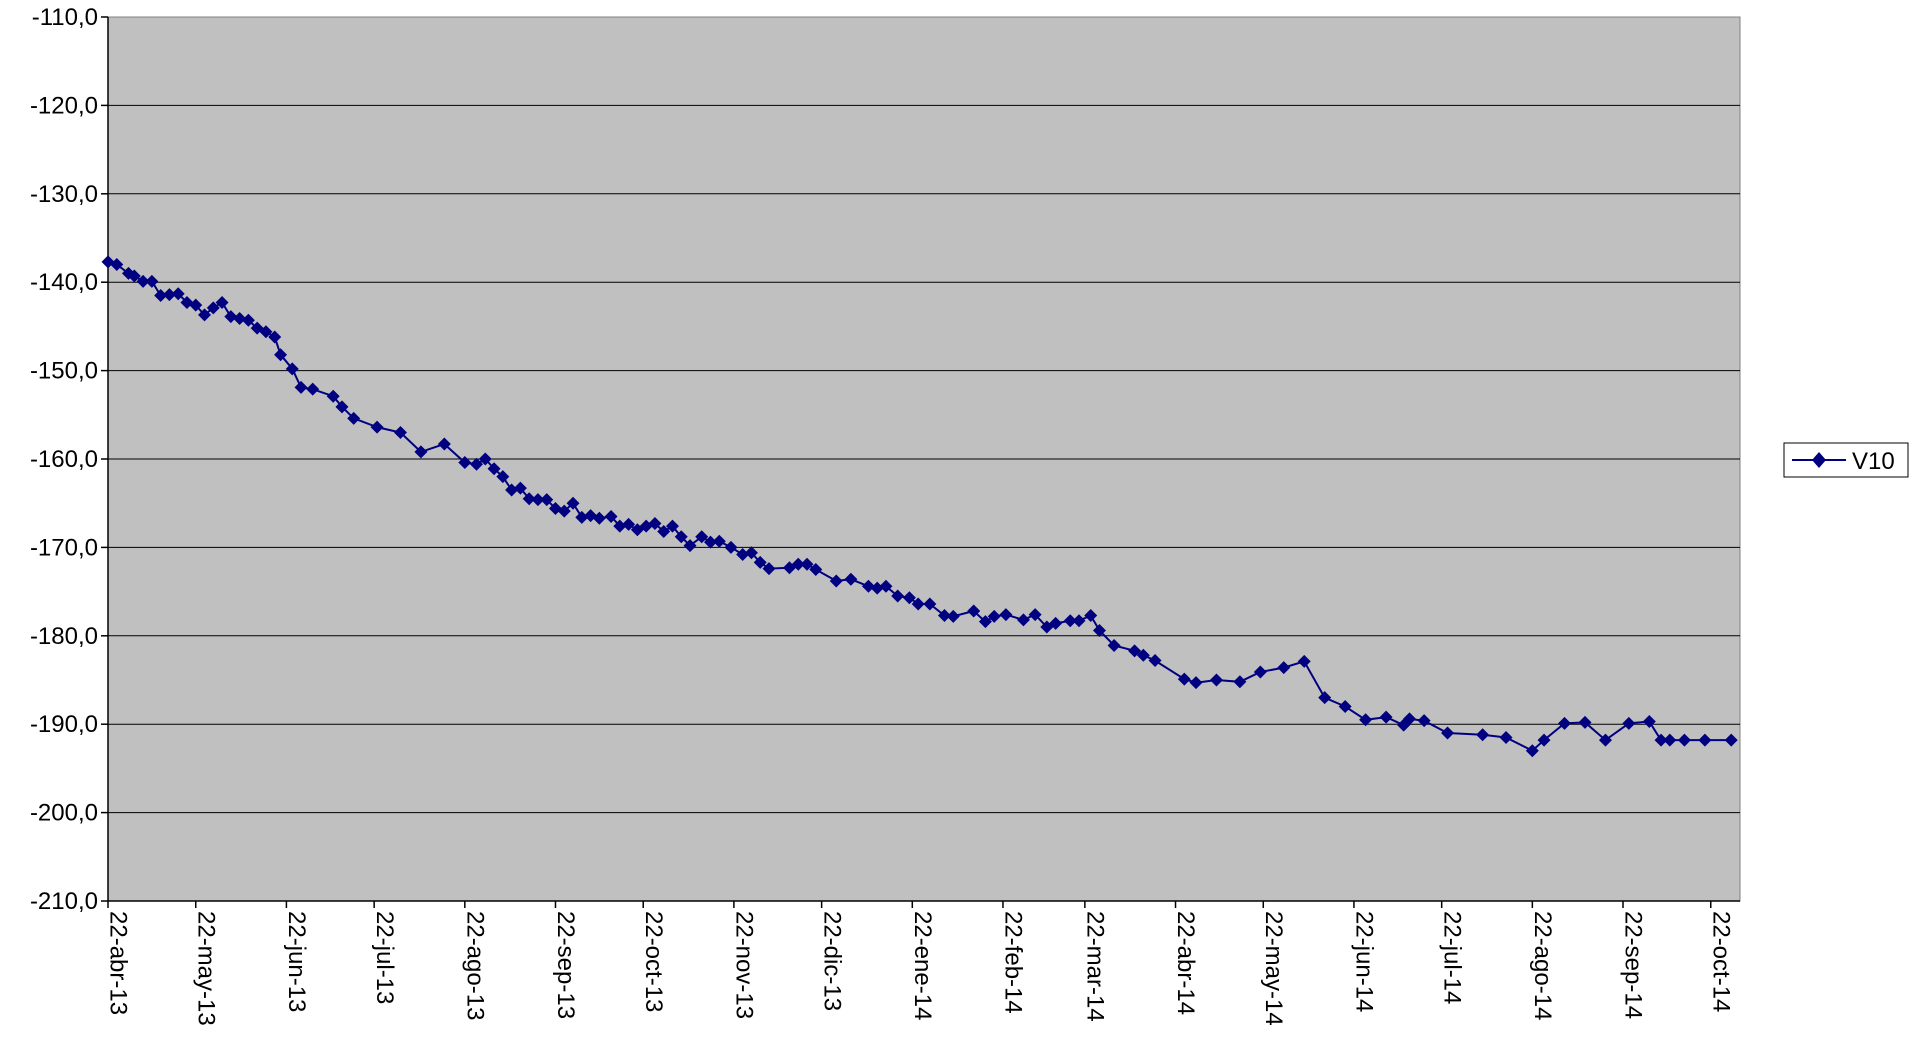  What do you see at coordinates (653, 961) in the screenshot?
I see `x-tick-label: 22-oct-13` at bounding box center [653, 961].